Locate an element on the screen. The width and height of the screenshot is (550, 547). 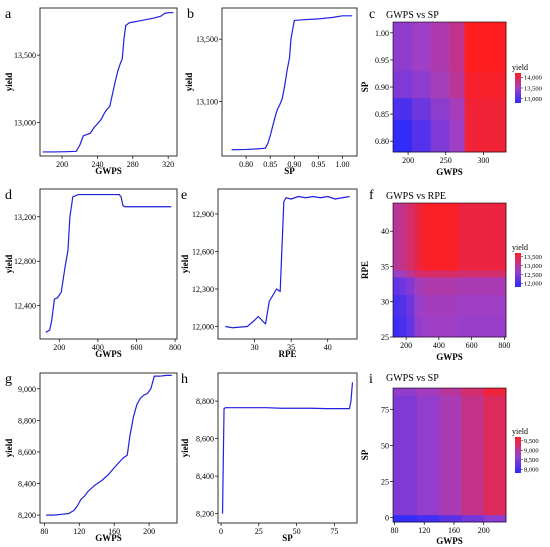
y-tick-label-d: 12,400 is located at coordinates (25, 306).